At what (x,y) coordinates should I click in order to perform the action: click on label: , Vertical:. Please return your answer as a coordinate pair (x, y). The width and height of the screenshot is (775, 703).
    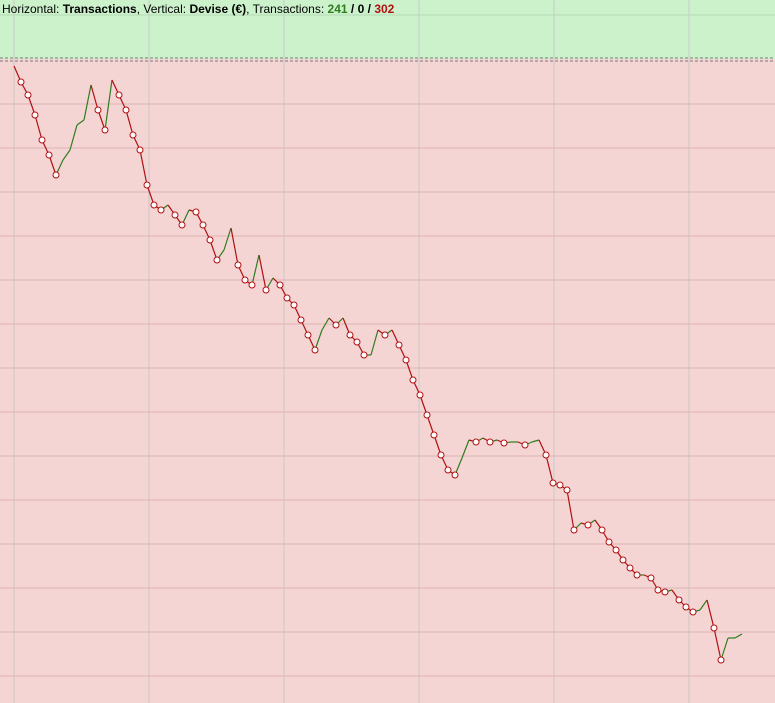
    Looking at the image, I should click on (161, 9).